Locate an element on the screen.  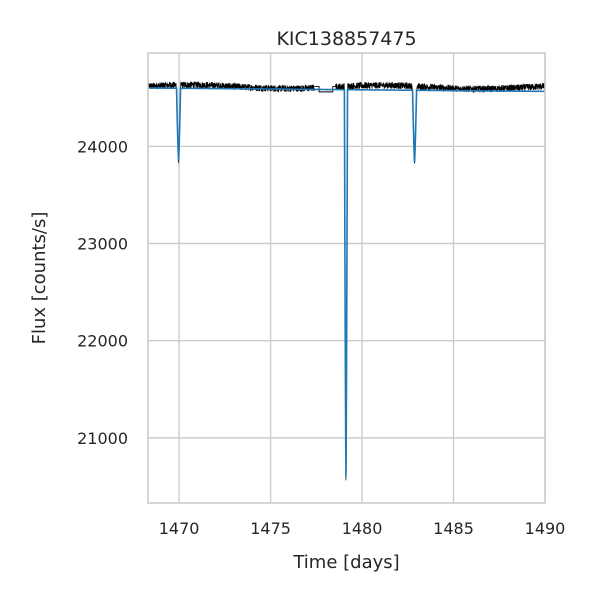
y-tick-label: 23000 is located at coordinates (102, 243).